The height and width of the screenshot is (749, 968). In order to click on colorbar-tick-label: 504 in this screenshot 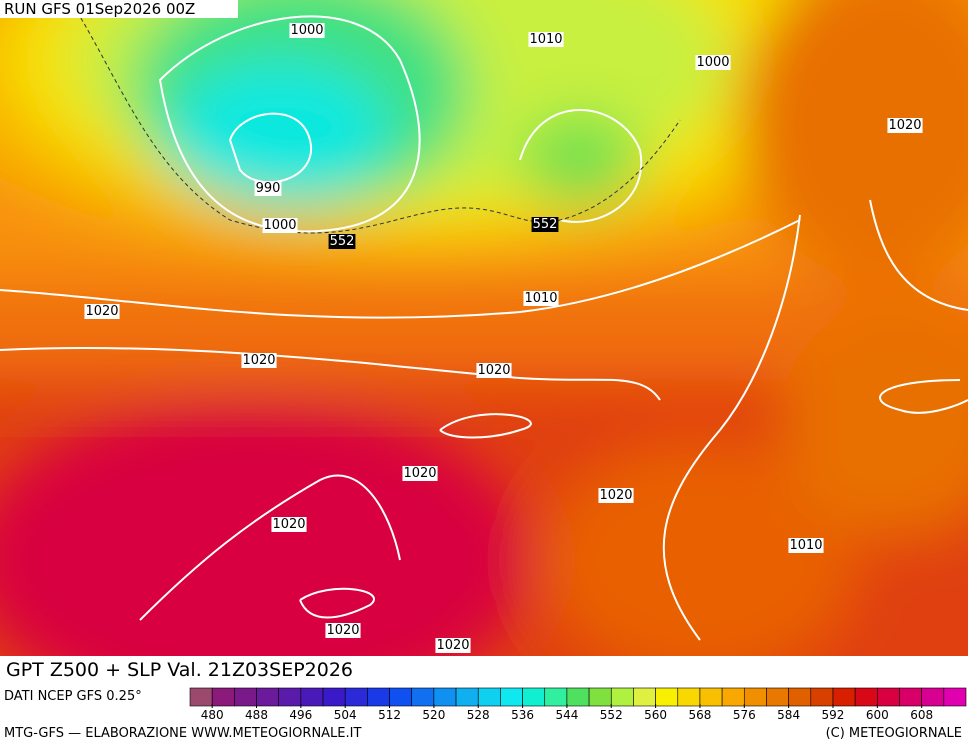, I will do `click(345, 715)`.